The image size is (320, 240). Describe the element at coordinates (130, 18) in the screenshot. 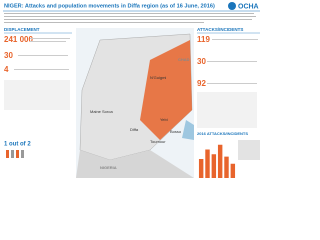

I see `intro-text` at that location.